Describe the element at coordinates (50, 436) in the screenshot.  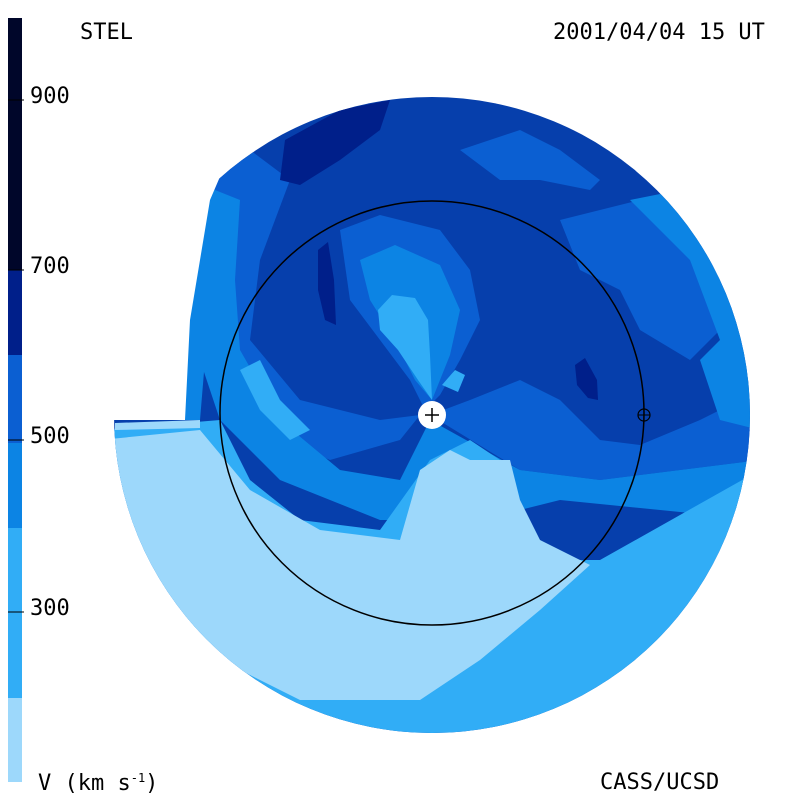
I see `colorbar-label-500: 500` at that location.